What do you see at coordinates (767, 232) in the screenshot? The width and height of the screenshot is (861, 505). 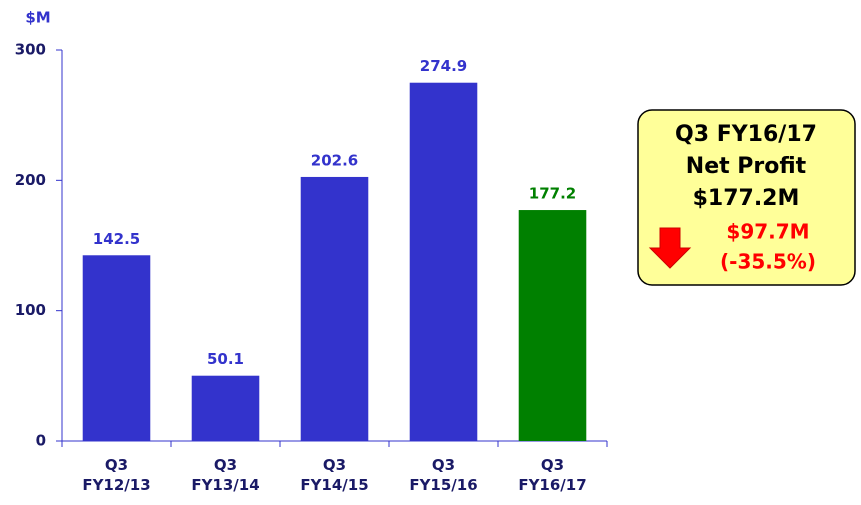 I see `annotation-change: $97.7M` at bounding box center [767, 232].